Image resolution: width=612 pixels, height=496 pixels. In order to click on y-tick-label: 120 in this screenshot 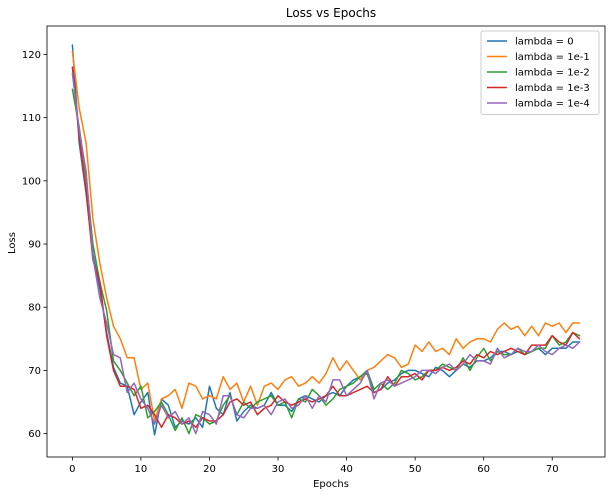, I will do `click(31, 55)`.